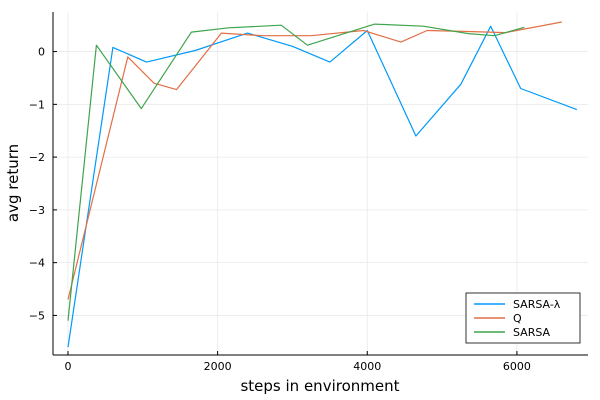 The width and height of the screenshot is (600, 400). Describe the element at coordinates (37, 315) in the screenshot. I see `y-tick-label: −5` at that location.